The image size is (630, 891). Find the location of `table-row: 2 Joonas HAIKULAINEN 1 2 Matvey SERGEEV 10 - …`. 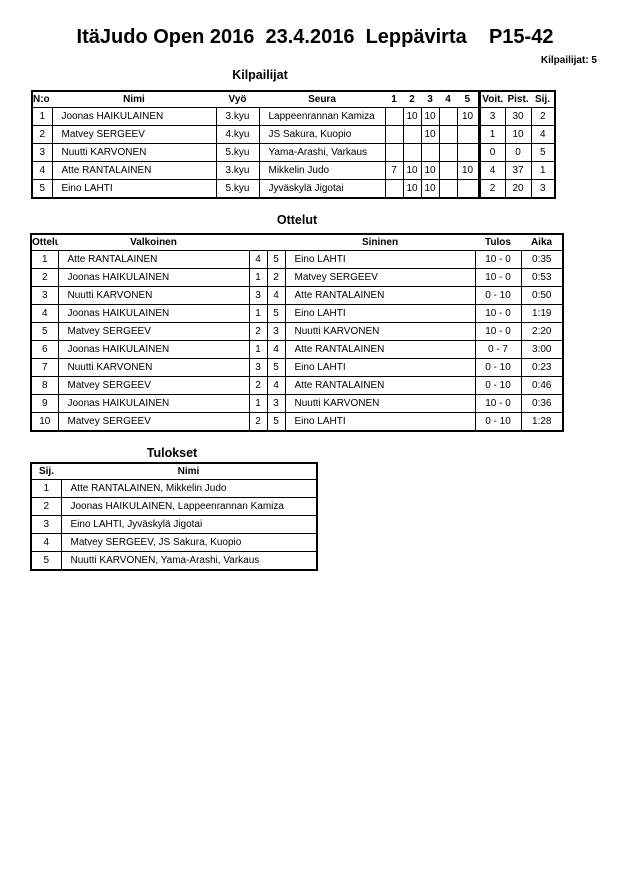

table-row: 2 Joonas HAIKULAINEN 1 2 Matvey SERGEEV 10 - … is located at coordinates (297, 277).